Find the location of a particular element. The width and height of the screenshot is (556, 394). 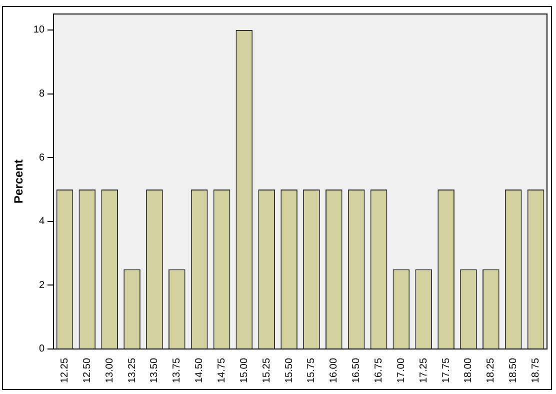

x-tick-label: 13.00 is located at coordinates (110, 371).